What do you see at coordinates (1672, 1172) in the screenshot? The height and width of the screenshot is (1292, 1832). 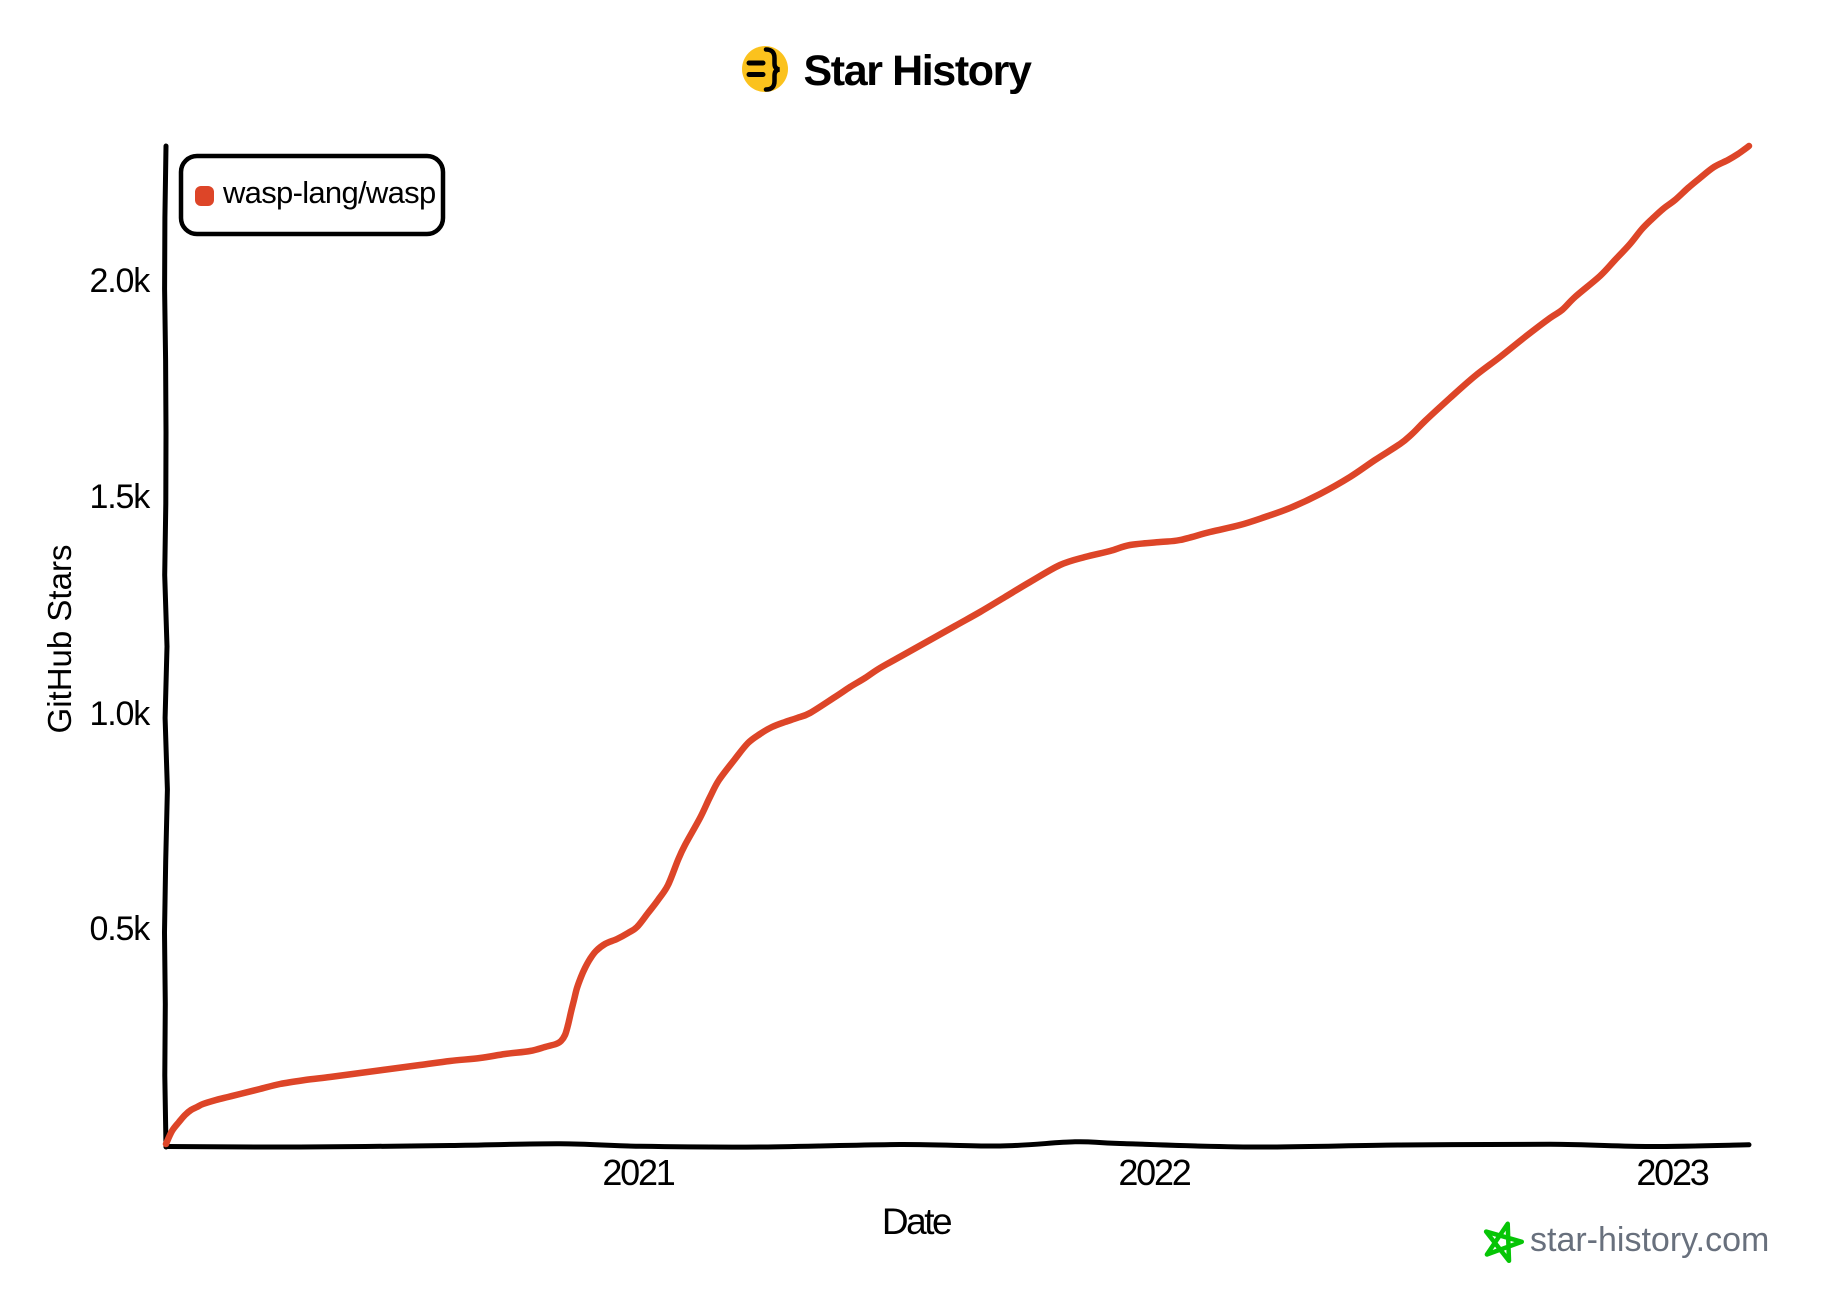 I see `svg-text: 2023` at bounding box center [1672, 1172].